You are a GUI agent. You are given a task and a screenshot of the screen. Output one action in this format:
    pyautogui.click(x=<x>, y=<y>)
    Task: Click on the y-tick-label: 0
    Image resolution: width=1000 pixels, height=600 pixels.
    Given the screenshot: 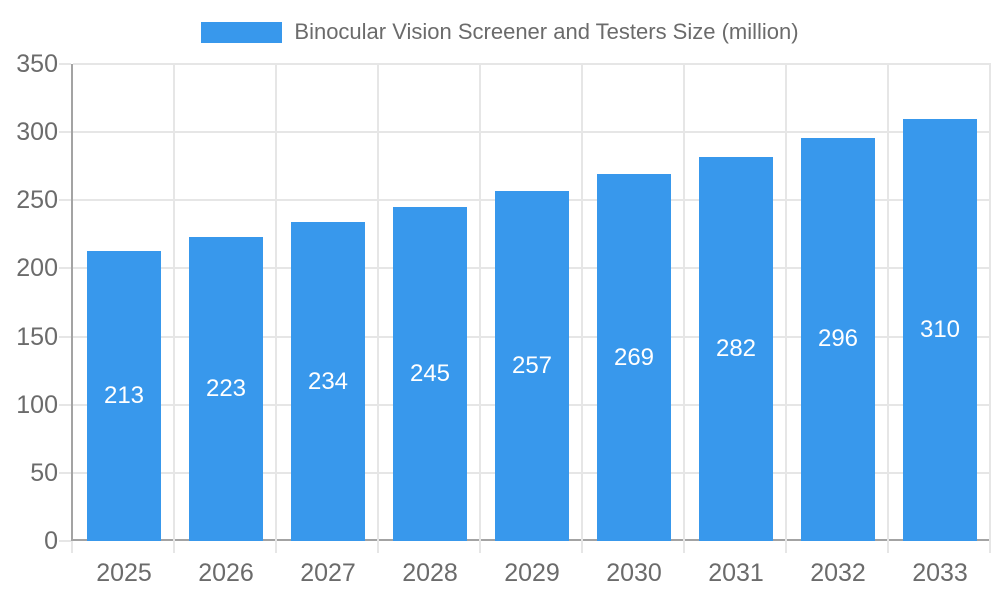 What is the action you would take?
    pyautogui.click(x=51, y=541)
    